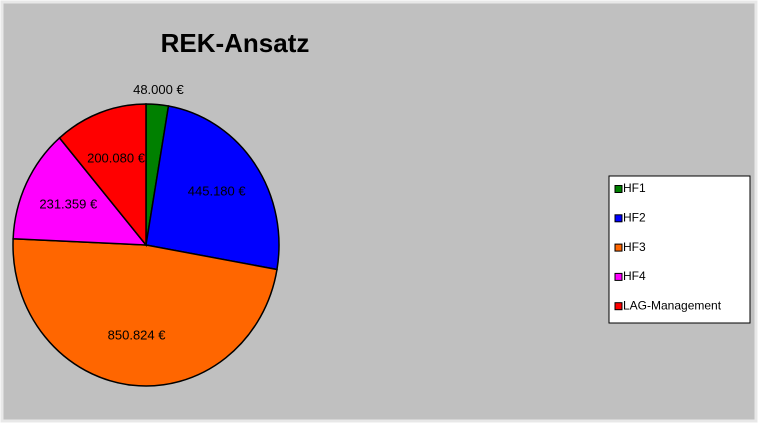 The image size is (758, 423). I want to click on legend-label: HF4, so click(634, 276).